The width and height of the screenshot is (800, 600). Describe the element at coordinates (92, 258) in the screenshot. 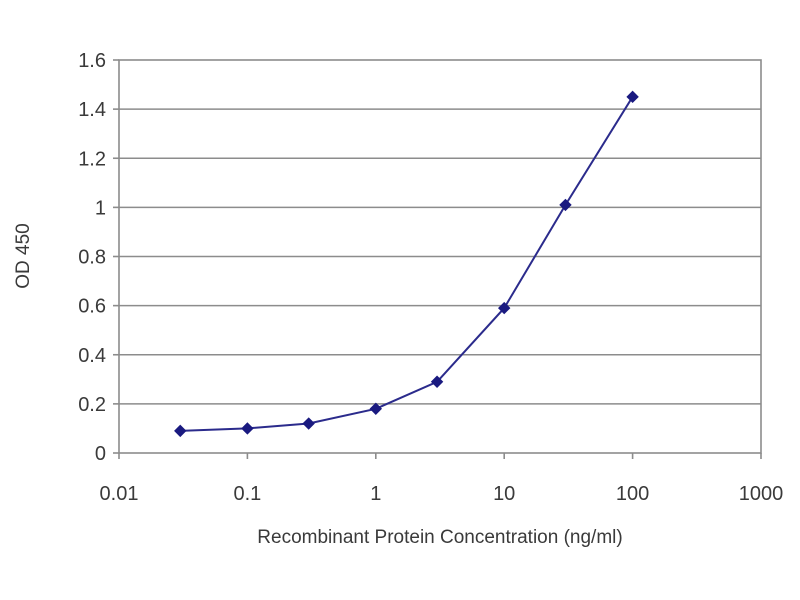

I see `y-tick-label: 0.8` at that location.